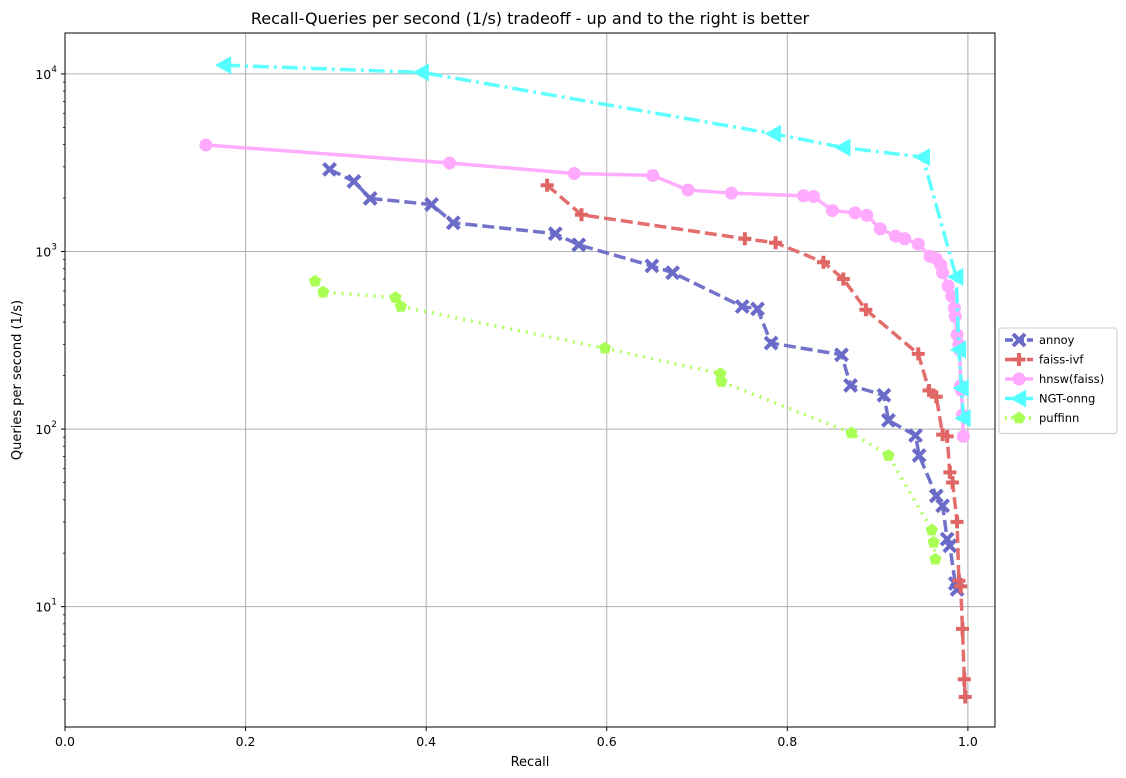 The height and width of the screenshot is (778, 1126). What do you see at coordinates (46, 73) in the screenshot?
I see `y-tick-label: 10⁴` at bounding box center [46, 73].